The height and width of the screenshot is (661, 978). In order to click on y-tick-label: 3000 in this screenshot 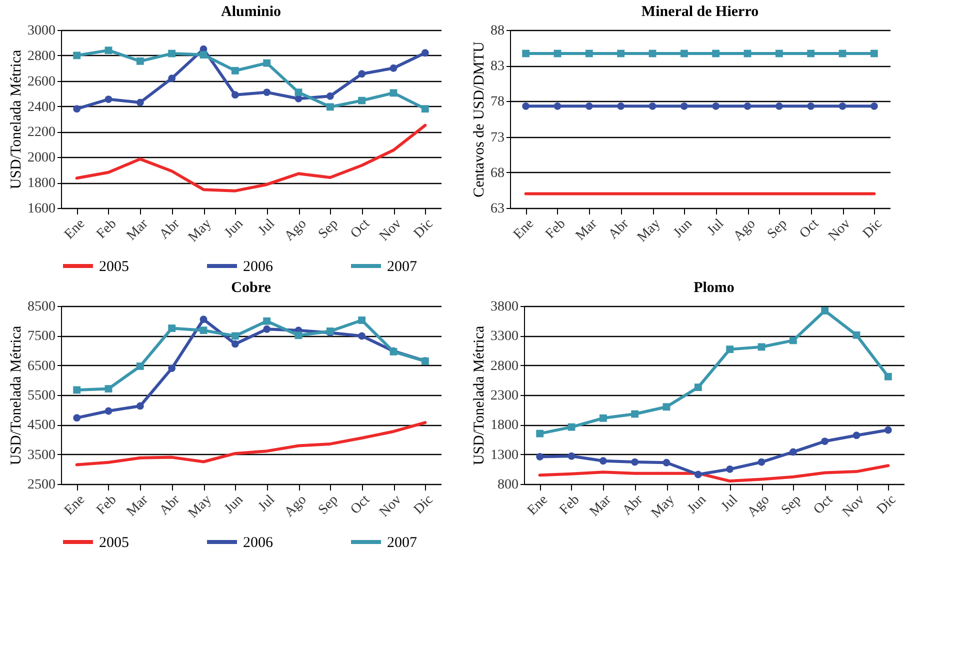, I will do `click(42, 31)`.